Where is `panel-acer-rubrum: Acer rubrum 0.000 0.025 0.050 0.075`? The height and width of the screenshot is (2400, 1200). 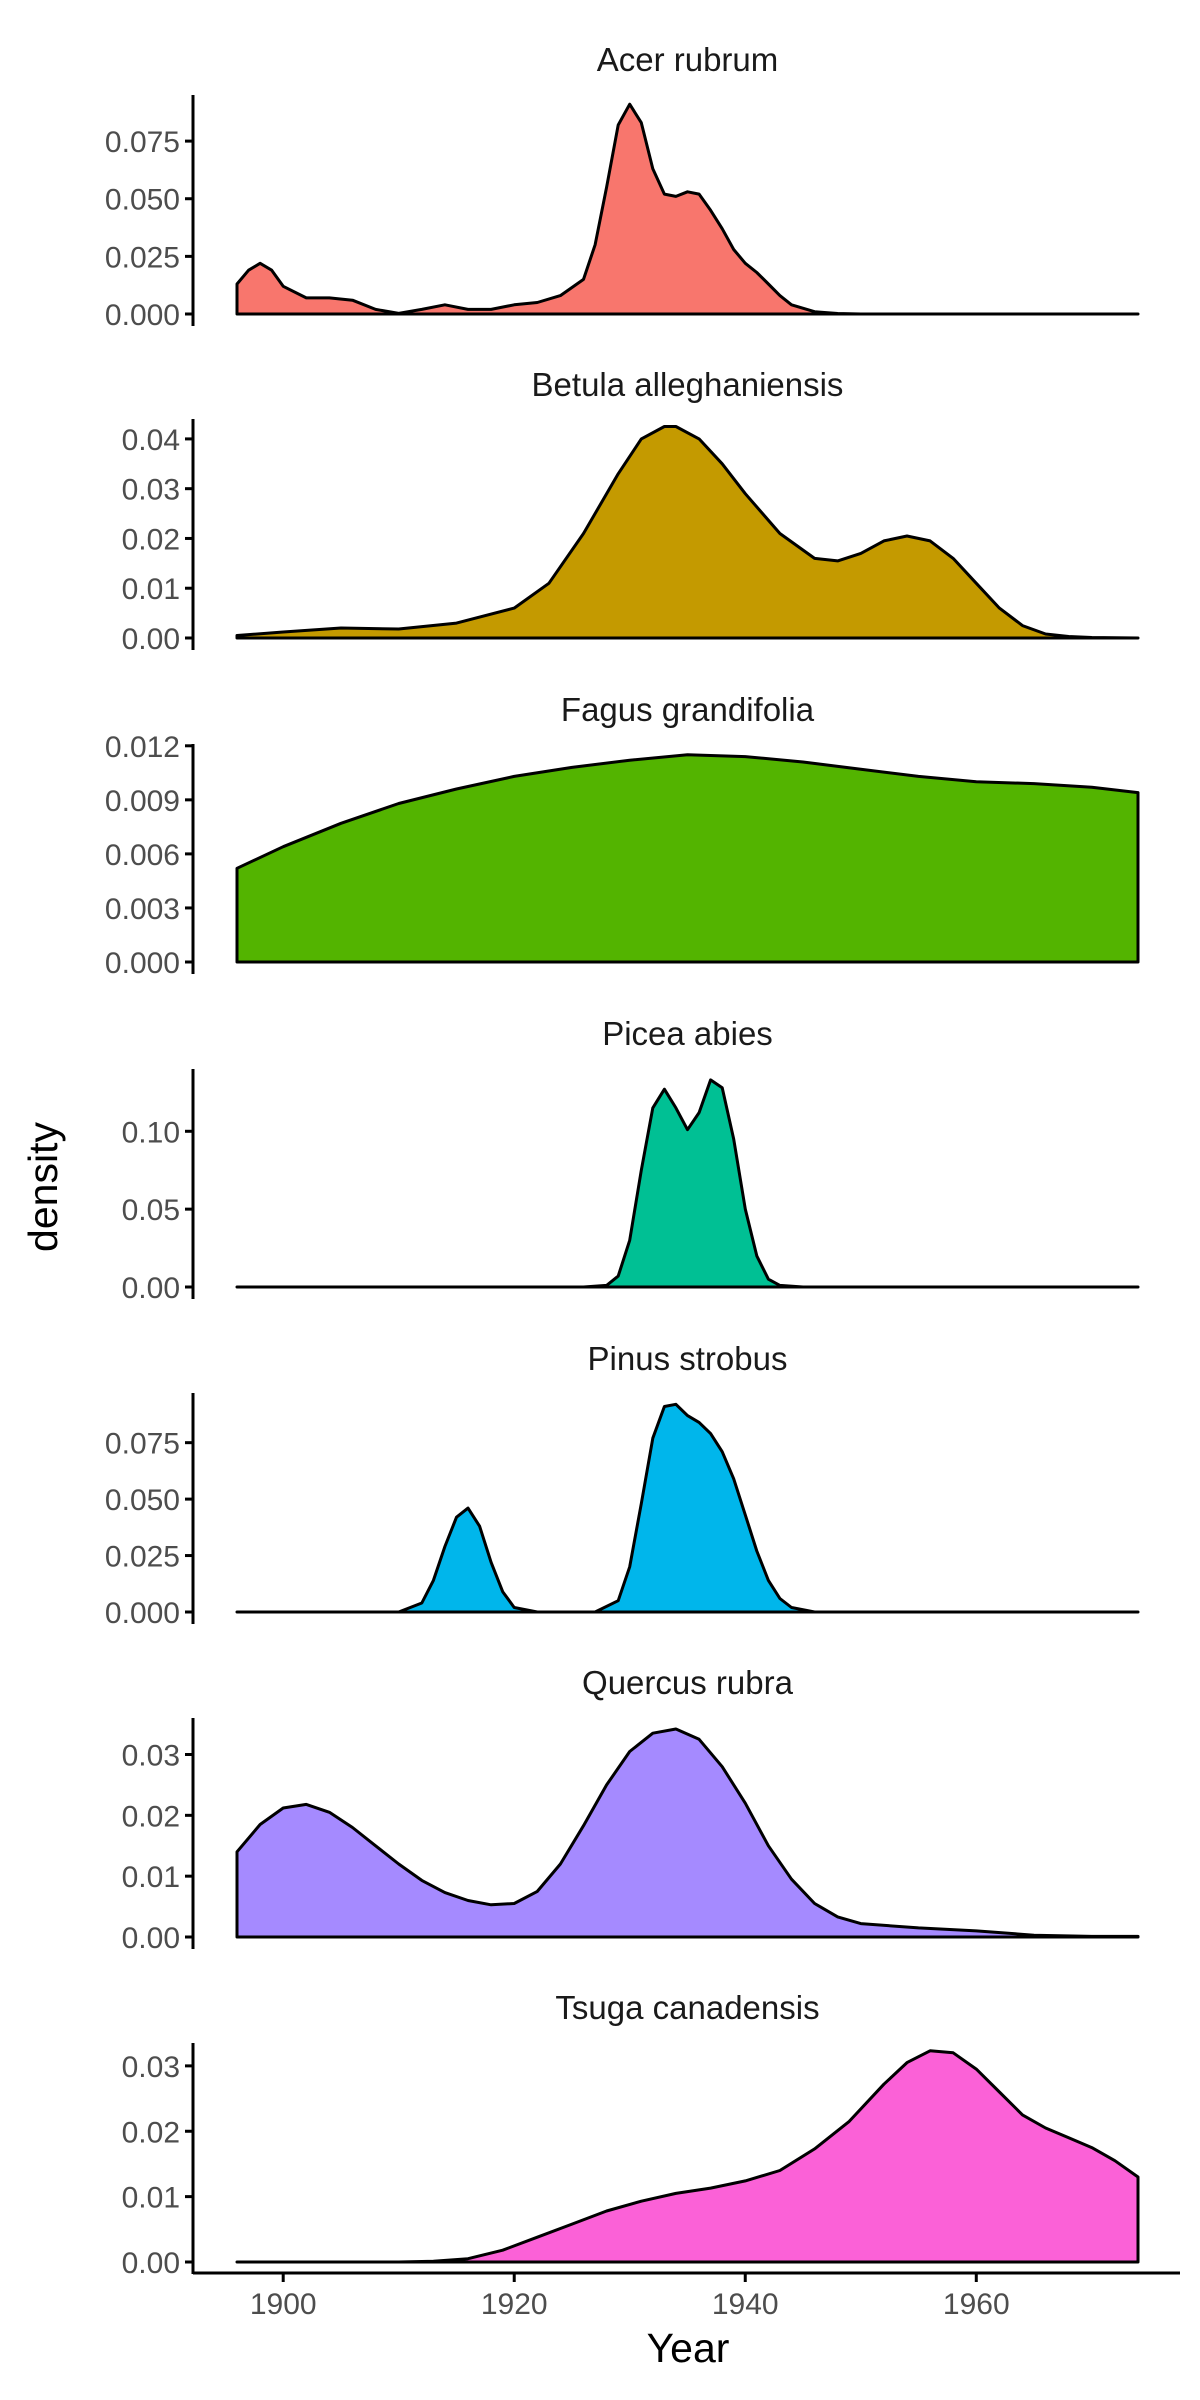
panel-acer-rubrum: Acer rubrum 0.000 0.025 0.050 0.075 is located at coordinates (622, 186).